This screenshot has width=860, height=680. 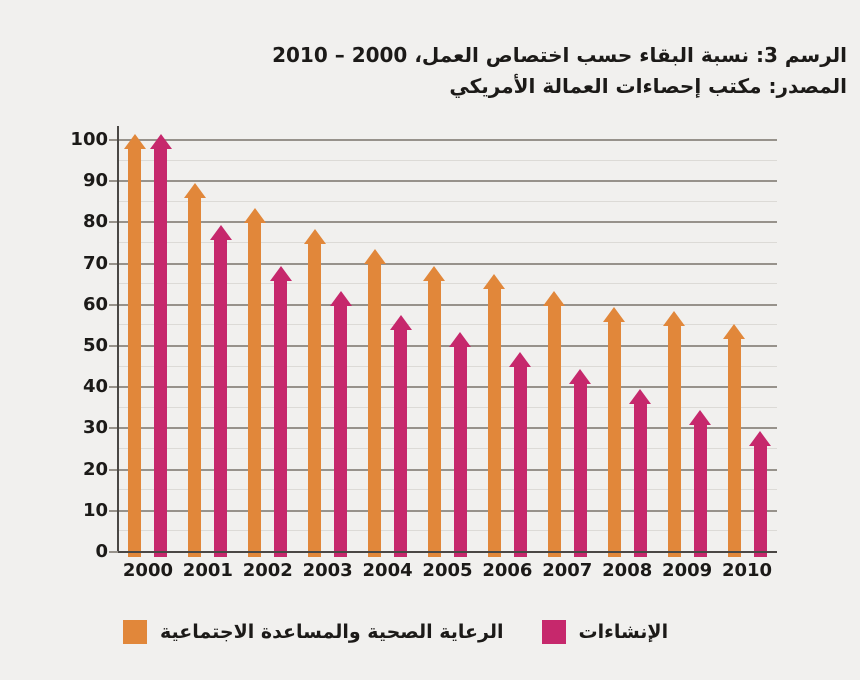 I want to click on y-tick-label: 50, so click(x=95, y=345).